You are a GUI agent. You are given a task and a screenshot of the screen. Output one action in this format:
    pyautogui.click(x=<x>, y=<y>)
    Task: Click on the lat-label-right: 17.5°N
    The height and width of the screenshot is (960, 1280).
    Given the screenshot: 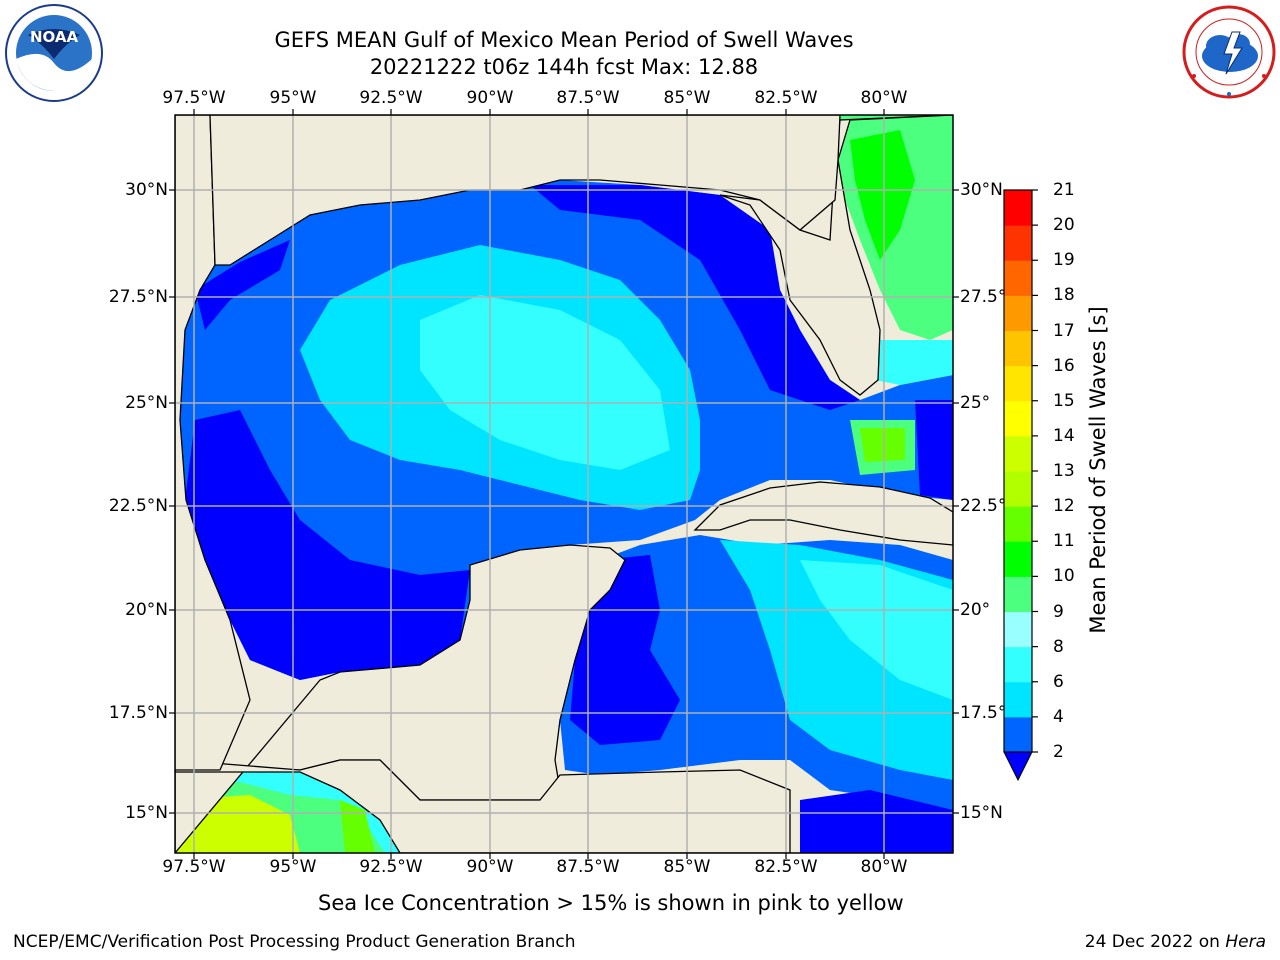 What is the action you would take?
    pyautogui.click(x=990, y=713)
    